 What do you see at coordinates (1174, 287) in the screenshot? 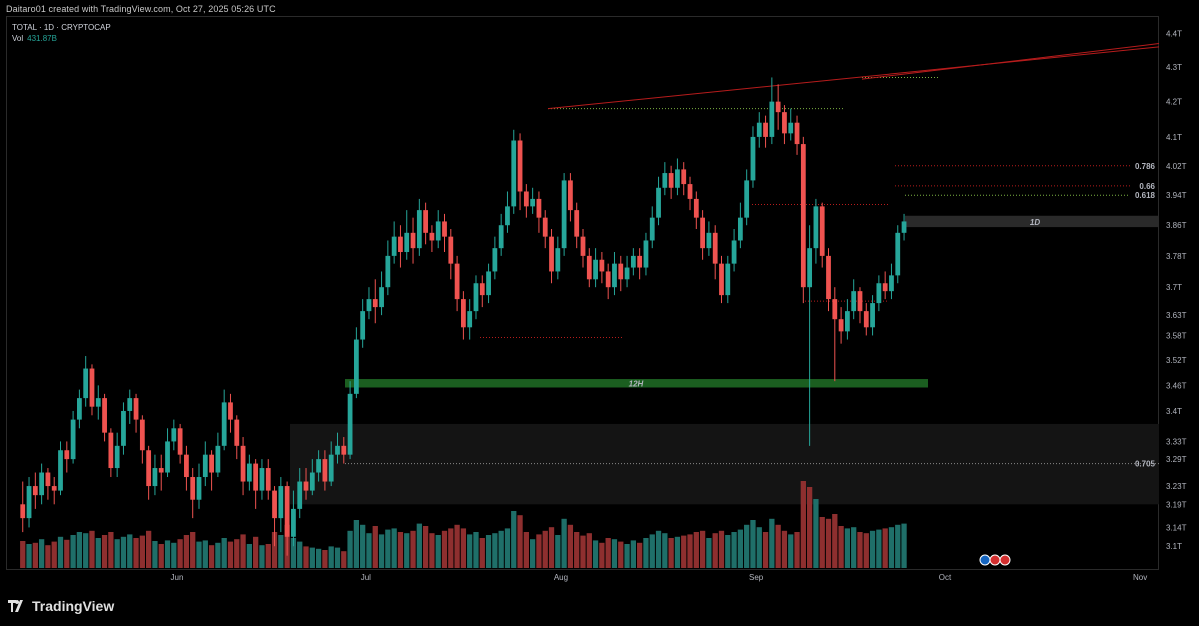
I see `y-axis-tick-label: 3.7T` at bounding box center [1174, 287].